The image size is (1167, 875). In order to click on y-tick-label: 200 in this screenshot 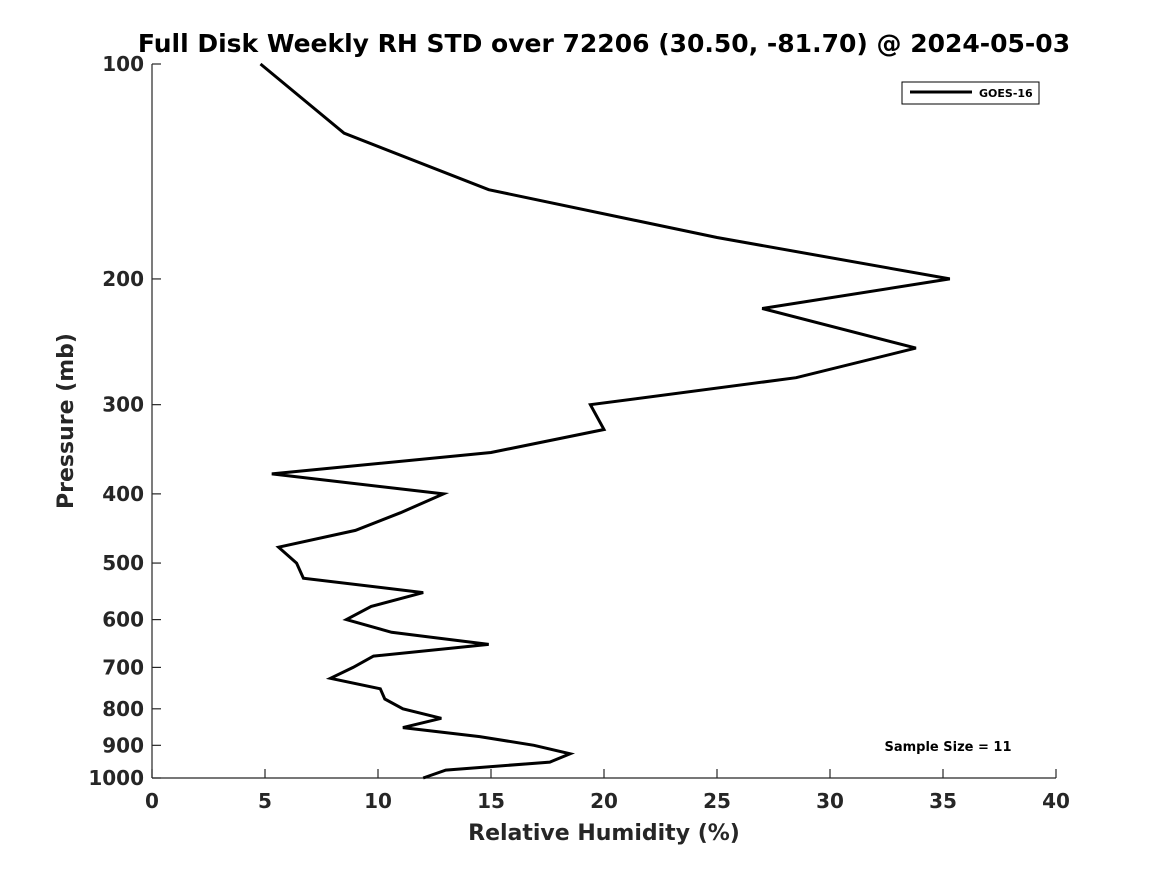, I will do `click(123, 279)`.